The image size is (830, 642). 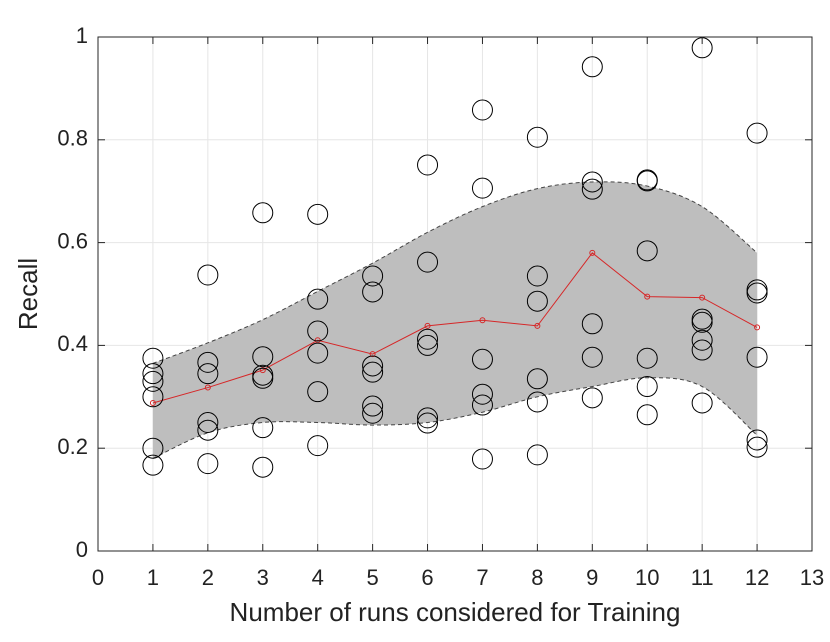 What do you see at coordinates (82, 549) in the screenshot?
I see `y-tick-label: 0` at bounding box center [82, 549].